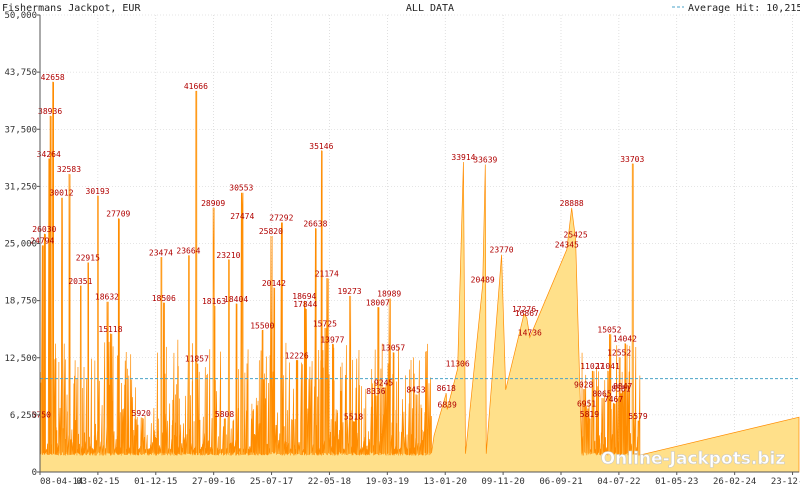 The width and height of the screenshot is (800, 490). What do you see at coordinates (613, 399) in the screenshot?
I see `peak-label: 7467` at bounding box center [613, 399].